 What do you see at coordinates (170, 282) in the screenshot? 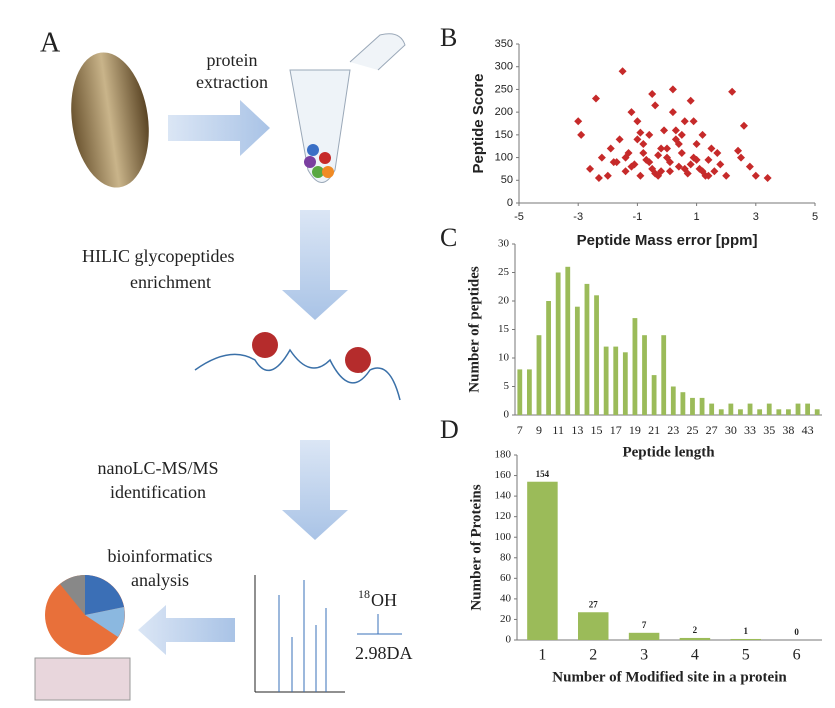
I see `step-text: enrichment` at bounding box center [170, 282].